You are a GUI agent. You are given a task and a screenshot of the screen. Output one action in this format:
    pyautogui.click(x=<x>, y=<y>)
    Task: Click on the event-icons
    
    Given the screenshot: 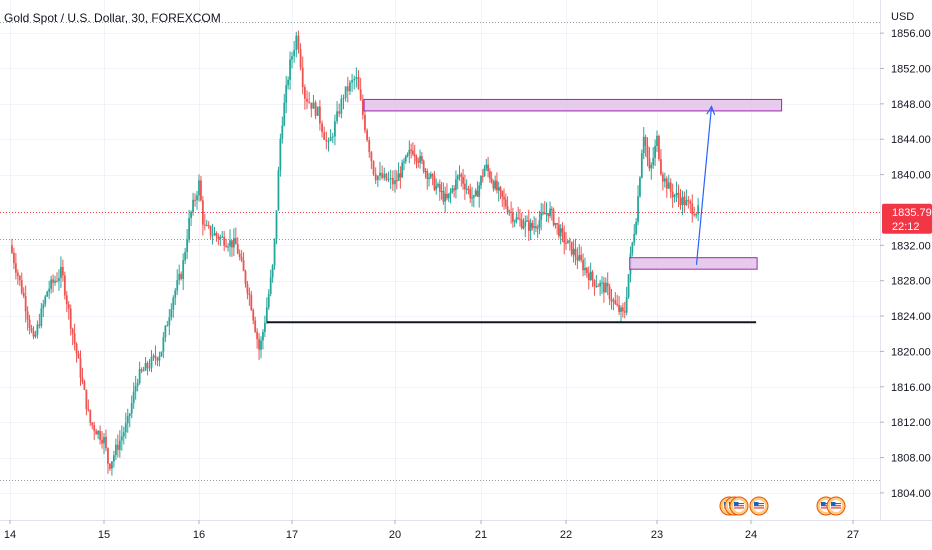 What is the action you would take?
    pyautogui.click(x=782, y=506)
    